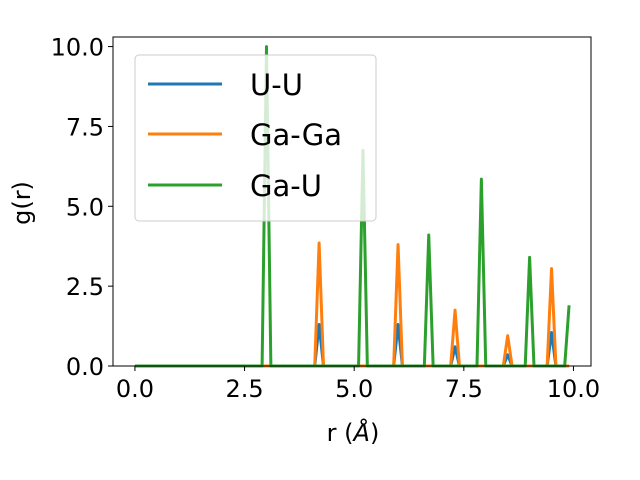 This screenshot has height=480, width=640. What do you see at coordinates (296, 135) in the screenshot?
I see `legend-label-gaga: Ga-Ga` at bounding box center [296, 135].